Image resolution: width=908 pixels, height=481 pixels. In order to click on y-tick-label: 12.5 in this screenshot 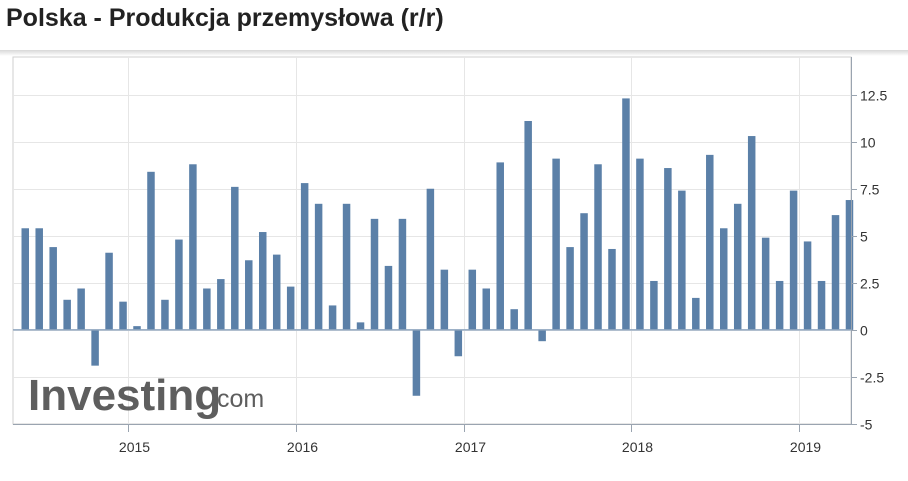, I will do `click(873, 96)`.